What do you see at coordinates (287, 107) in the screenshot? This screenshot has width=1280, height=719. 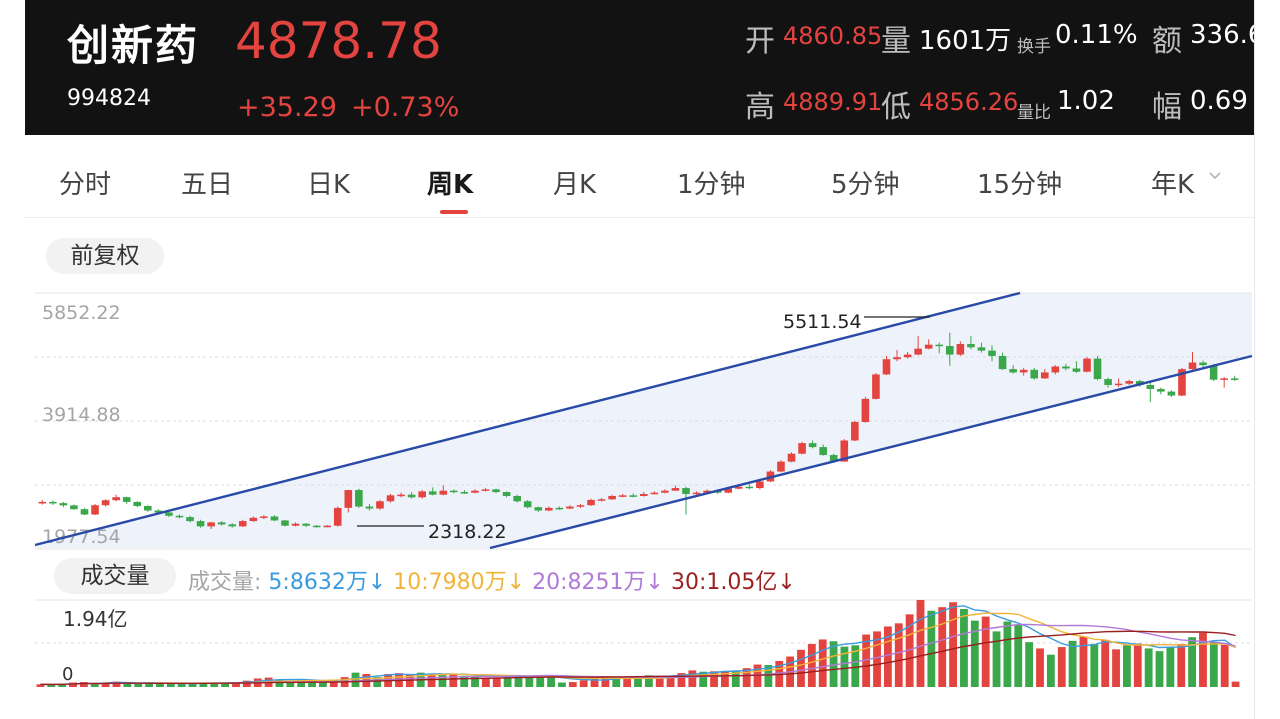 I see `price-change: +35.29` at bounding box center [287, 107].